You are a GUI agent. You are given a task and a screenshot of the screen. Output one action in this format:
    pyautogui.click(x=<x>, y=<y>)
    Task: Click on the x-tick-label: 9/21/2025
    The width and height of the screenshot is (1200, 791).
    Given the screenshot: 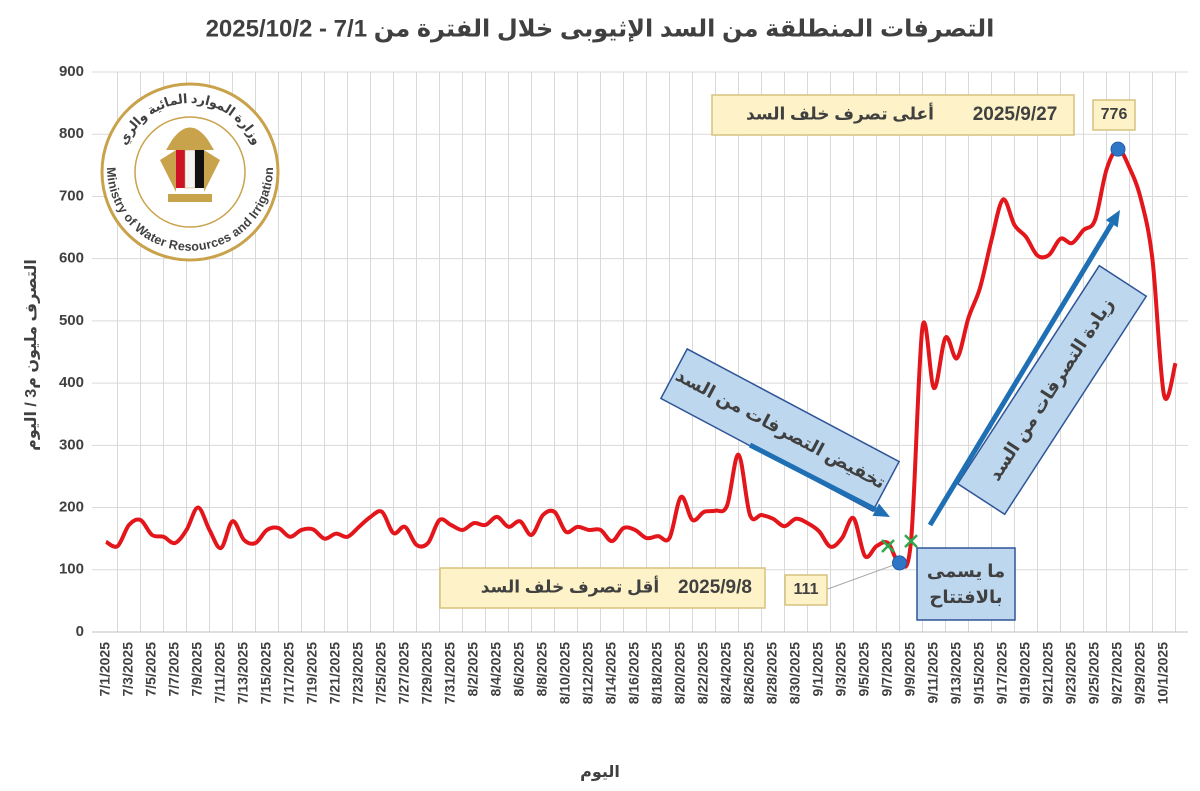 What is the action you would take?
    pyautogui.click(x=1048, y=673)
    